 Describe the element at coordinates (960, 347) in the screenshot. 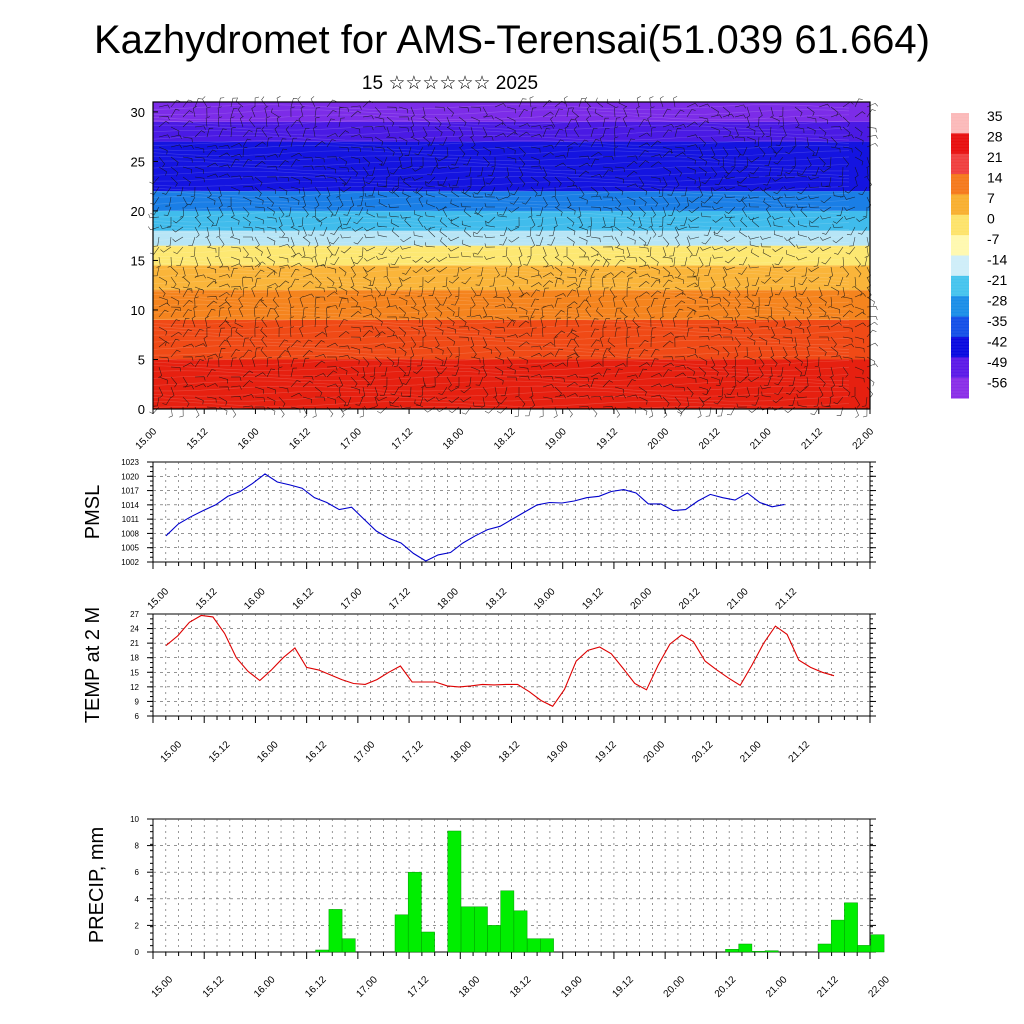

I see `colorbar-swatch` at that location.